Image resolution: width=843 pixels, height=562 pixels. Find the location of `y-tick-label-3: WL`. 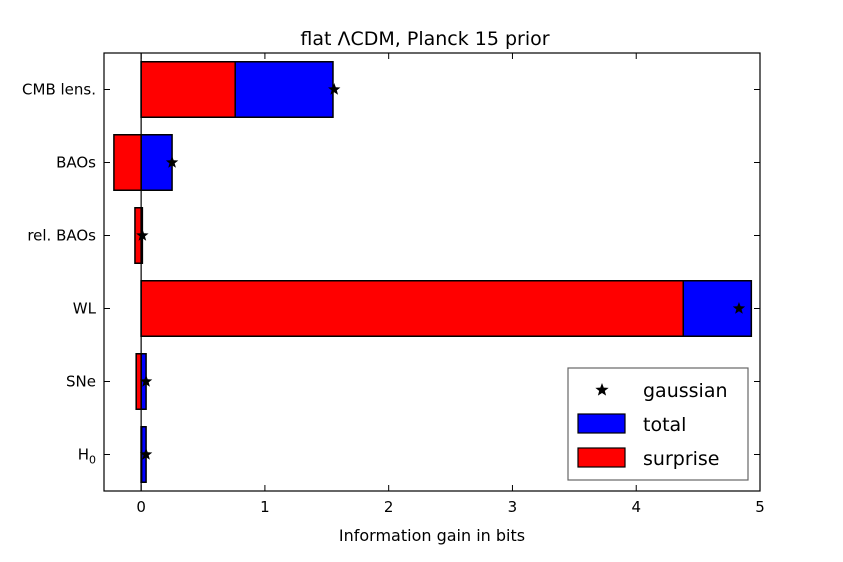

y-tick-label-3: WL is located at coordinates (85, 309).